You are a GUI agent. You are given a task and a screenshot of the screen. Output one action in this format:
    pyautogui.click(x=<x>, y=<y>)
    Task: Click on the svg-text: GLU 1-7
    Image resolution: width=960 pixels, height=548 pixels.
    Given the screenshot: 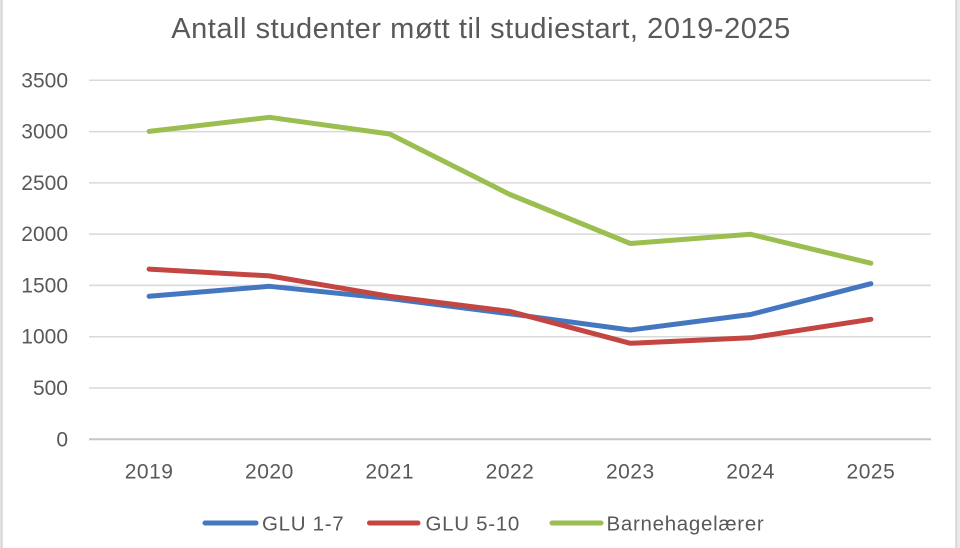 What is the action you would take?
    pyautogui.click(x=303, y=524)
    